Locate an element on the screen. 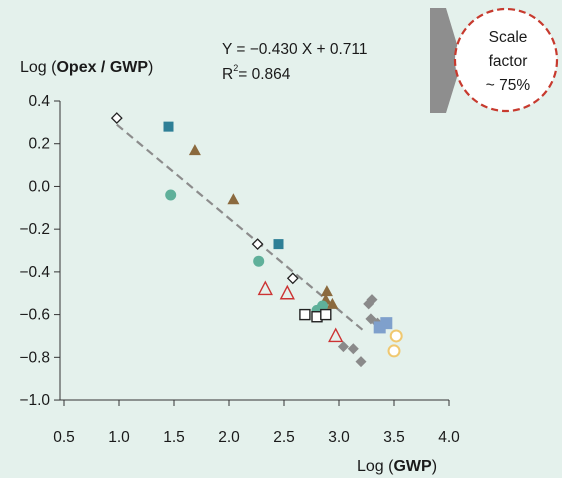  y-tick-label: −0.8 is located at coordinates (34, 357).